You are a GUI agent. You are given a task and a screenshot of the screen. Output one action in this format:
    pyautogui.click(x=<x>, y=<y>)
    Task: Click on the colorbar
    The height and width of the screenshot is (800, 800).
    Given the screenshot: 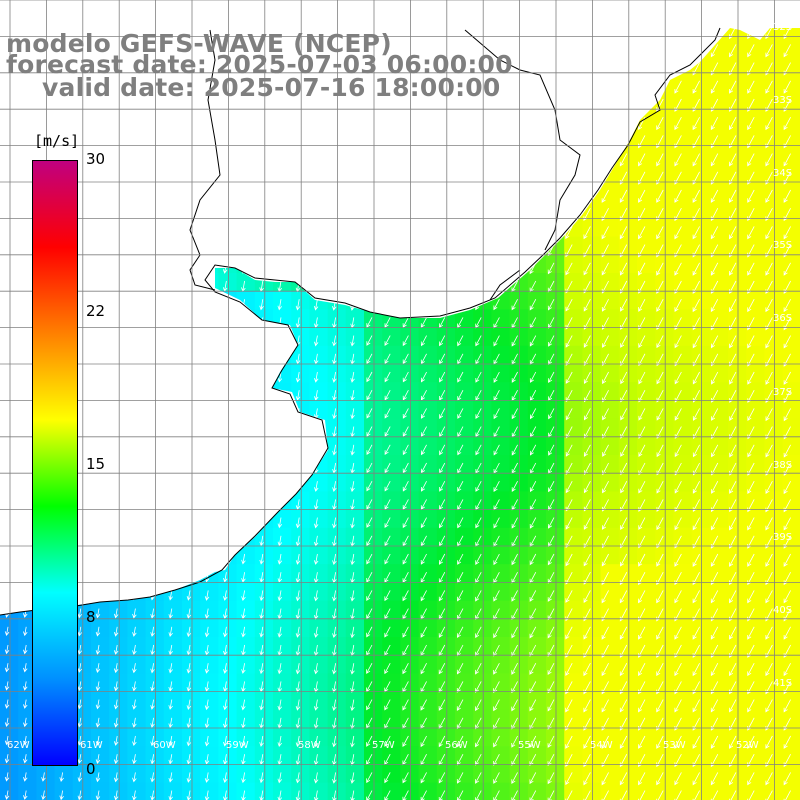 What is the action you would take?
    pyautogui.click(x=55, y=463)
    